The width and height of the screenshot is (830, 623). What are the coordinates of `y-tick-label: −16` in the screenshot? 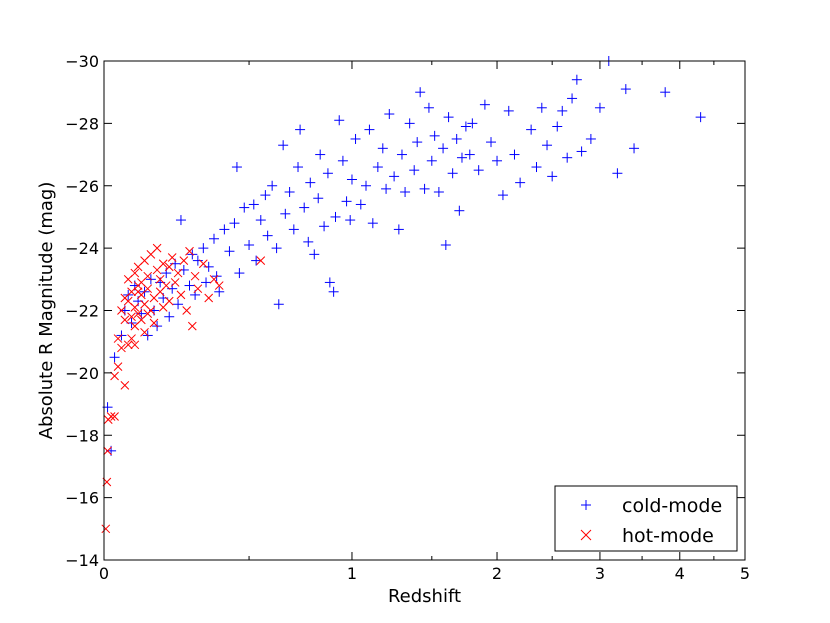 It's located at (82, 498).